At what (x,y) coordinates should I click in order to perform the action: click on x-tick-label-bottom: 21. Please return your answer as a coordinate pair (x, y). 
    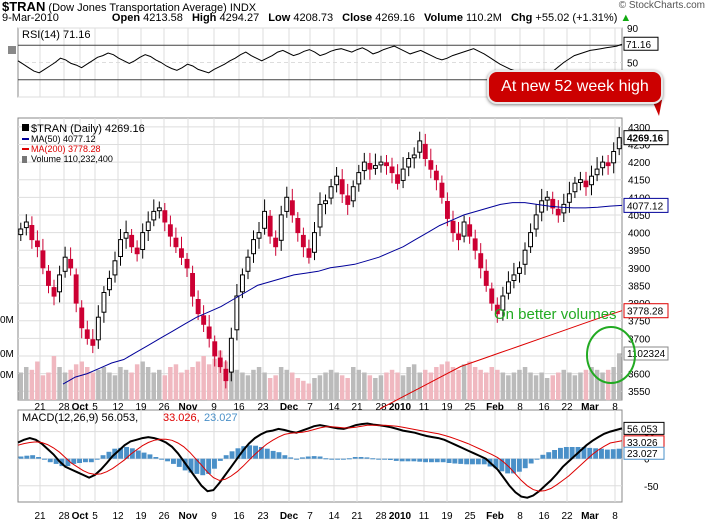
    Looking at the image, I should click on (40, 516).